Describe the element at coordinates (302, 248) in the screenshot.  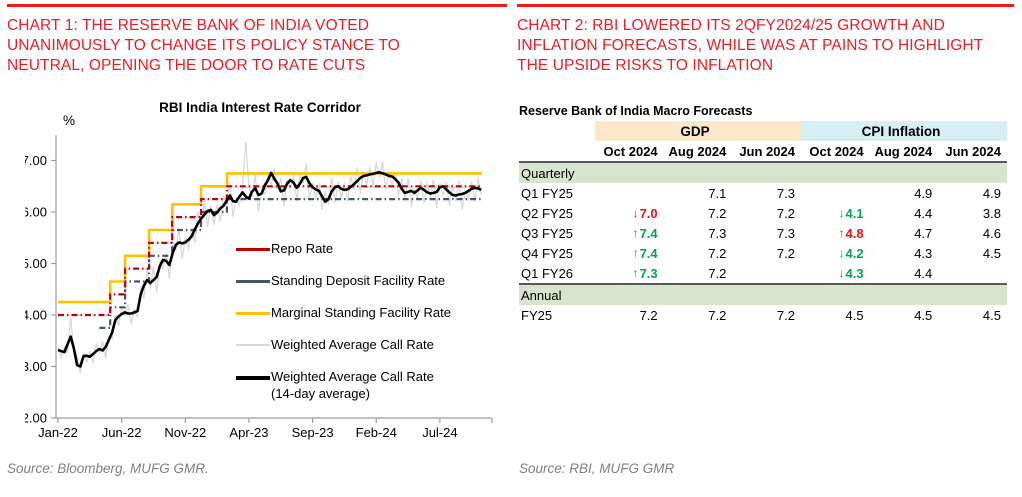
I see `legend-label: Repo Rate` at that location.